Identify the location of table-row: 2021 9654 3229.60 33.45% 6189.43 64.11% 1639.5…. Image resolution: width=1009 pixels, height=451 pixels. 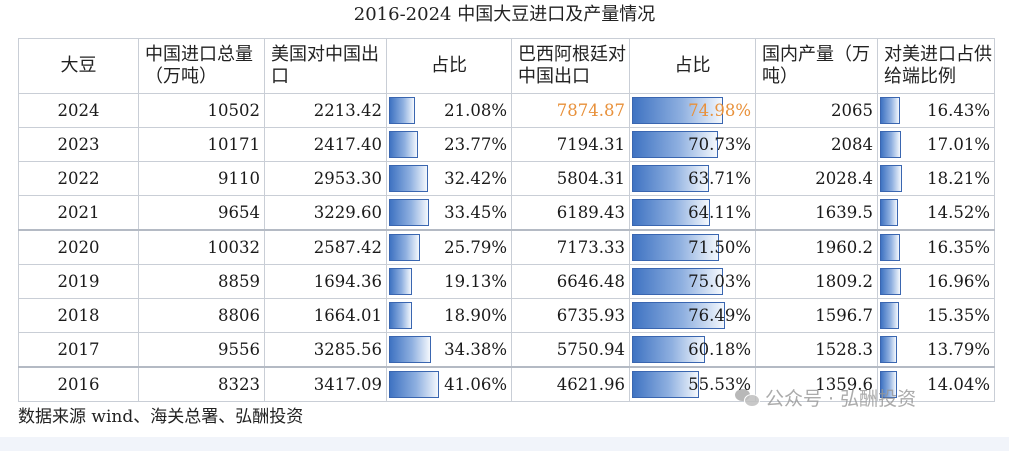
(506, 213).